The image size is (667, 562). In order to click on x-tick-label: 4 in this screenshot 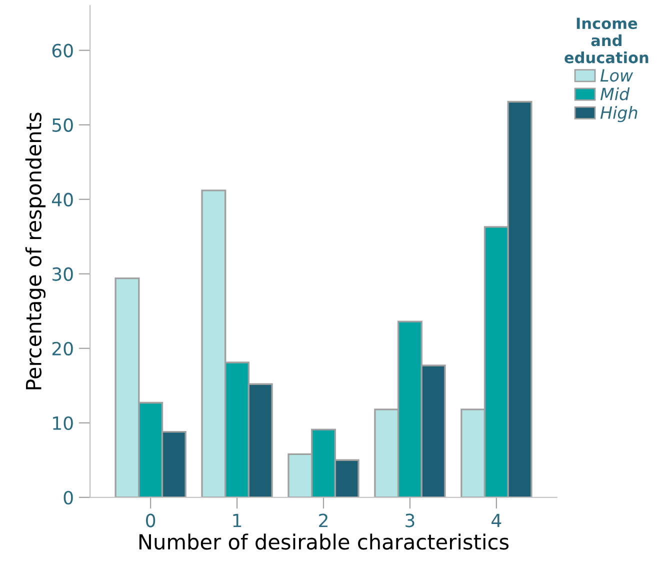, I will do `click(497, 521)`.